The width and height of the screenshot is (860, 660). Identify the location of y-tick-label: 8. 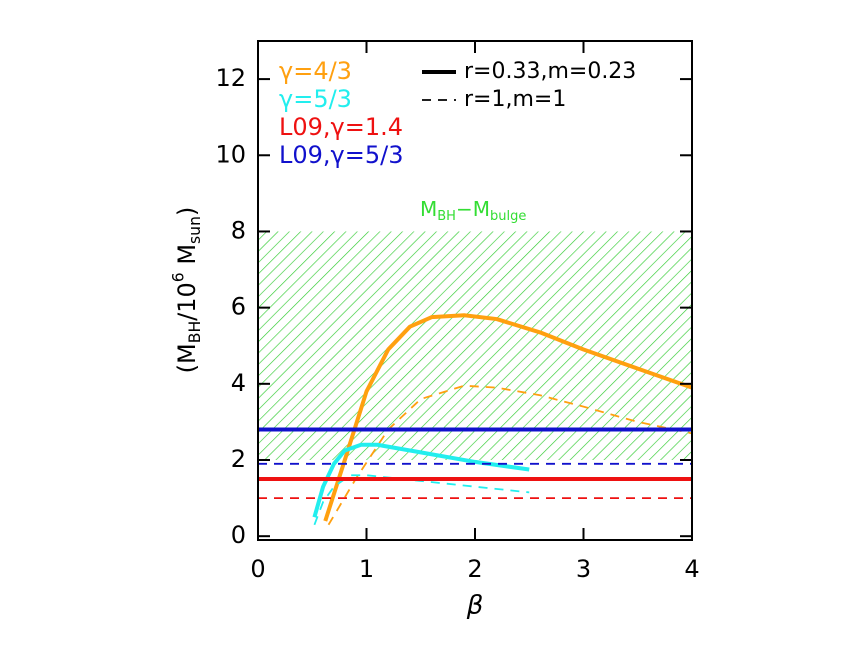
(238, 230).